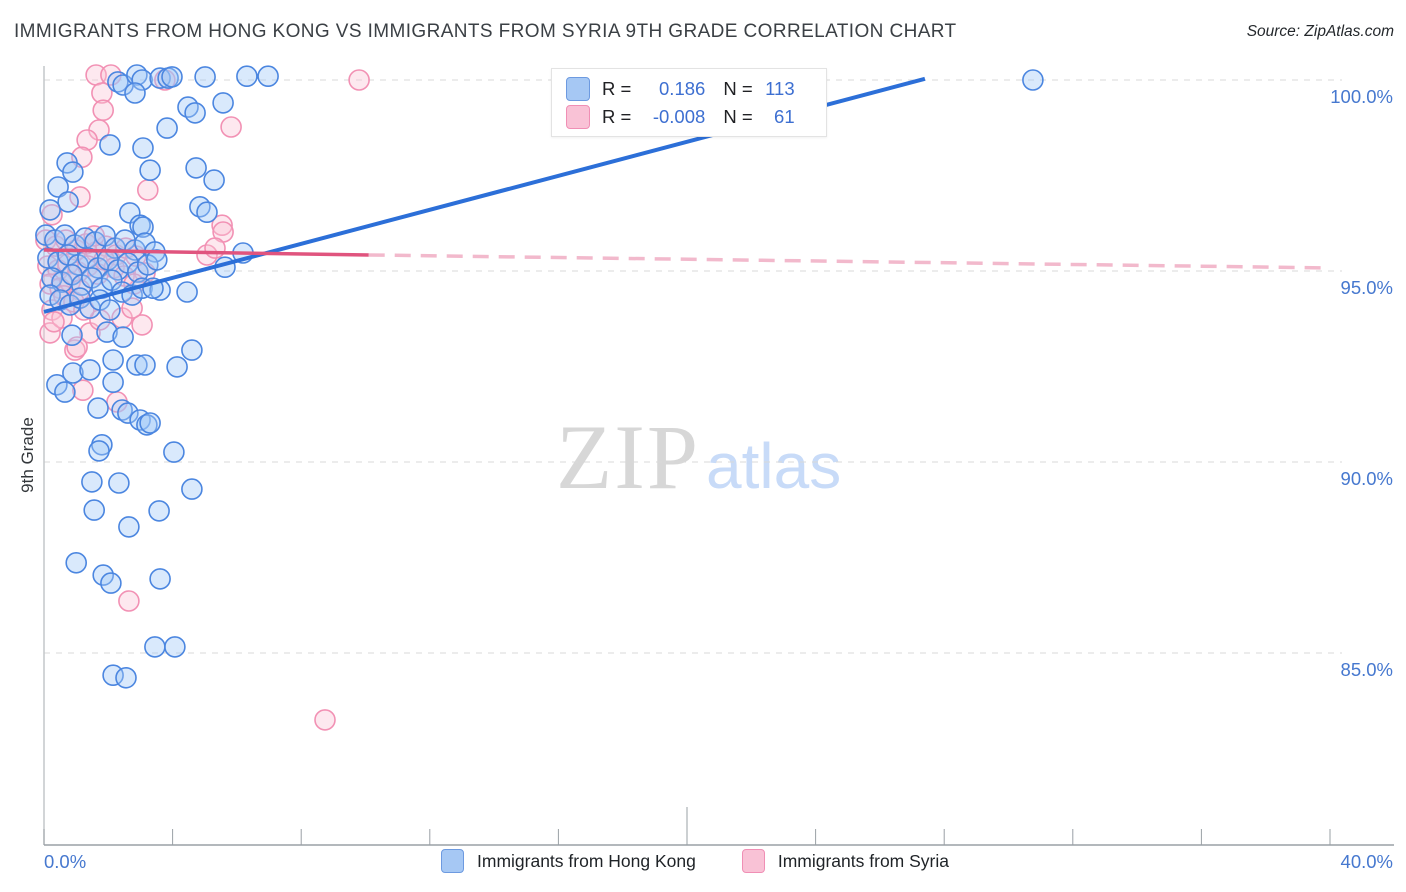 The image size is (1406, 892). I want to click on y-tick-label-95: 95.0%, so click(1366, 287).